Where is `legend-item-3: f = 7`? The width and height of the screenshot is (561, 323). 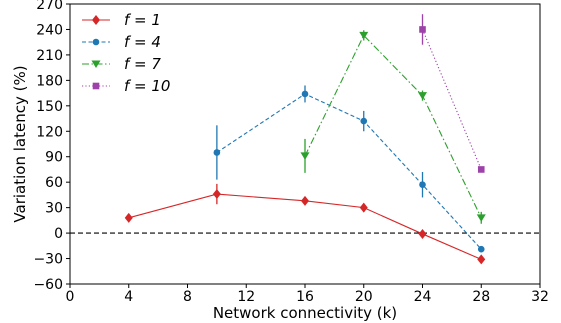 legend-item-3: f = 7 is located at coordinates (121, 64).